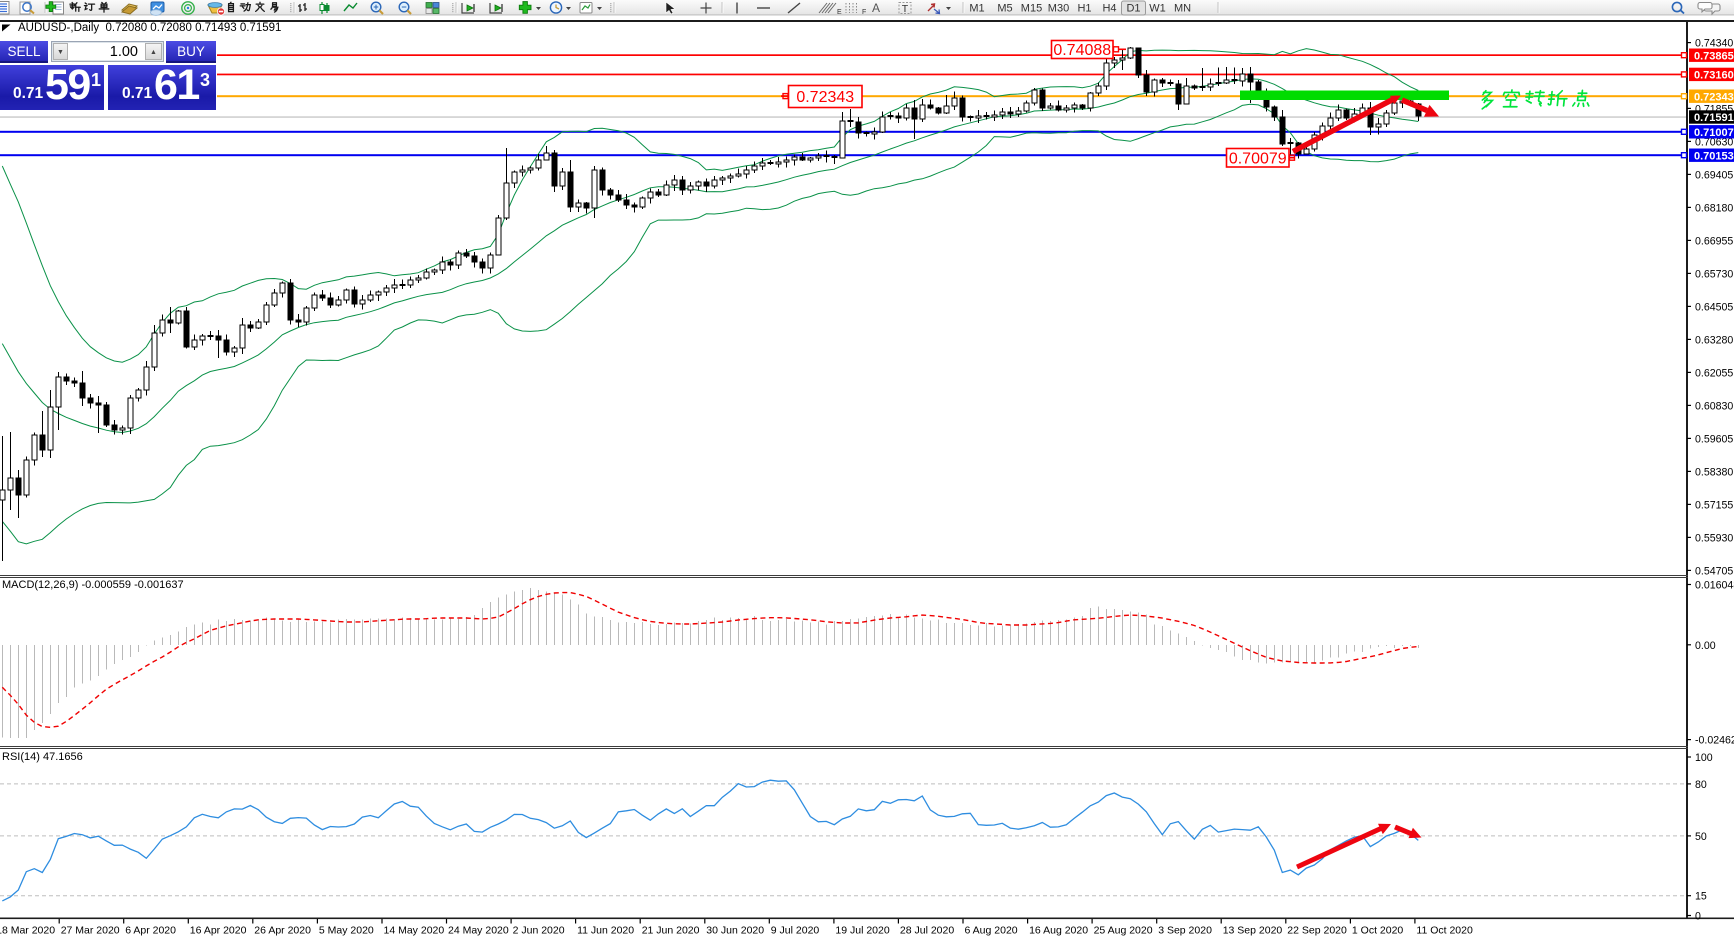  What do you see at coordinates (1004, 9) in the screenshot?
I see `svg-text: M5` at bounding box center [1004, 9].